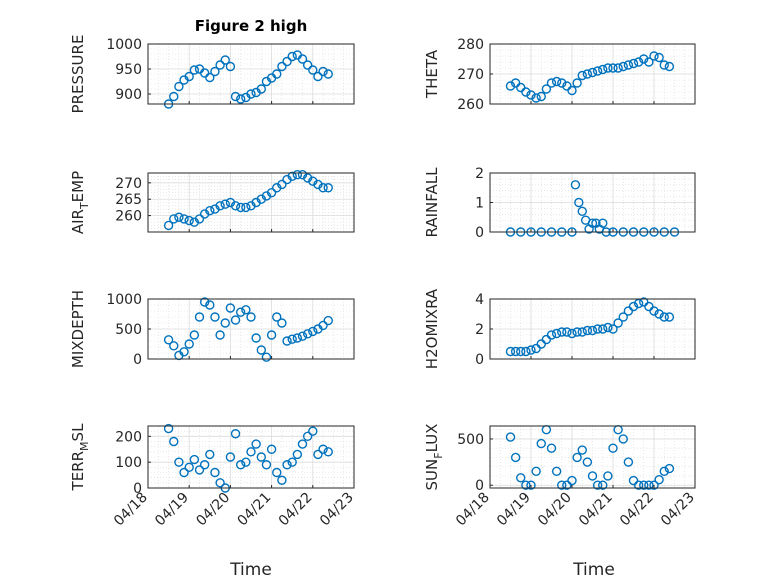 This screenshot has width=778, height=583. What do you see at coordinates (470, 45) in the screenshot?
I see `y-tick-label: 280` at bounding box center [470, 45].